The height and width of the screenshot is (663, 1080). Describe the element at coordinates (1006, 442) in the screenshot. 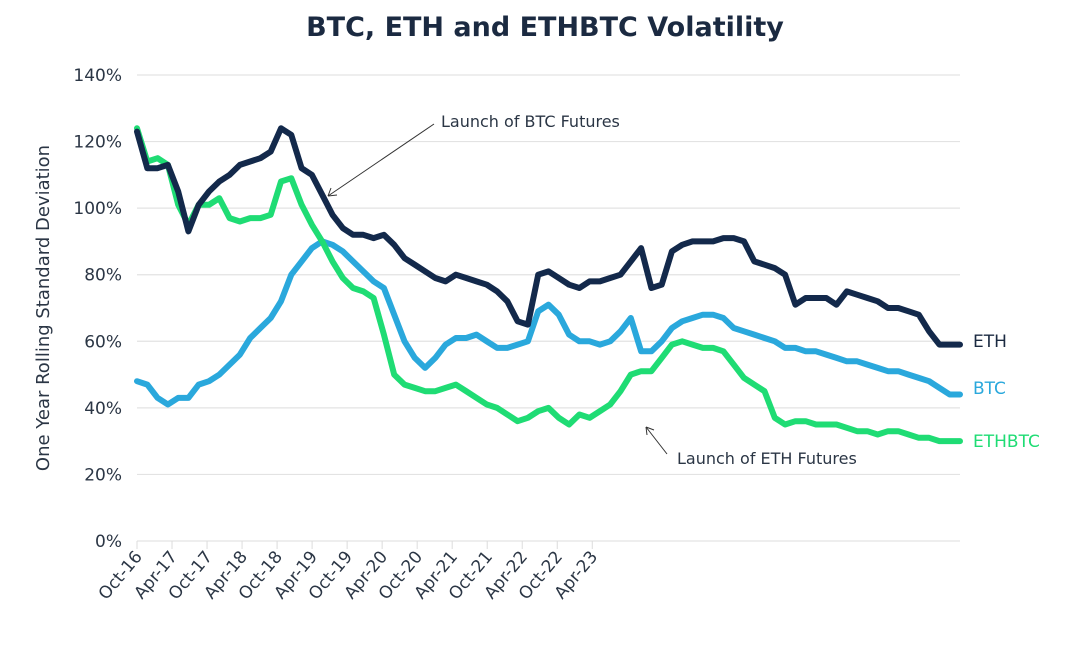

I see `legend-label-ethbtc: ETHBTC` at that location.